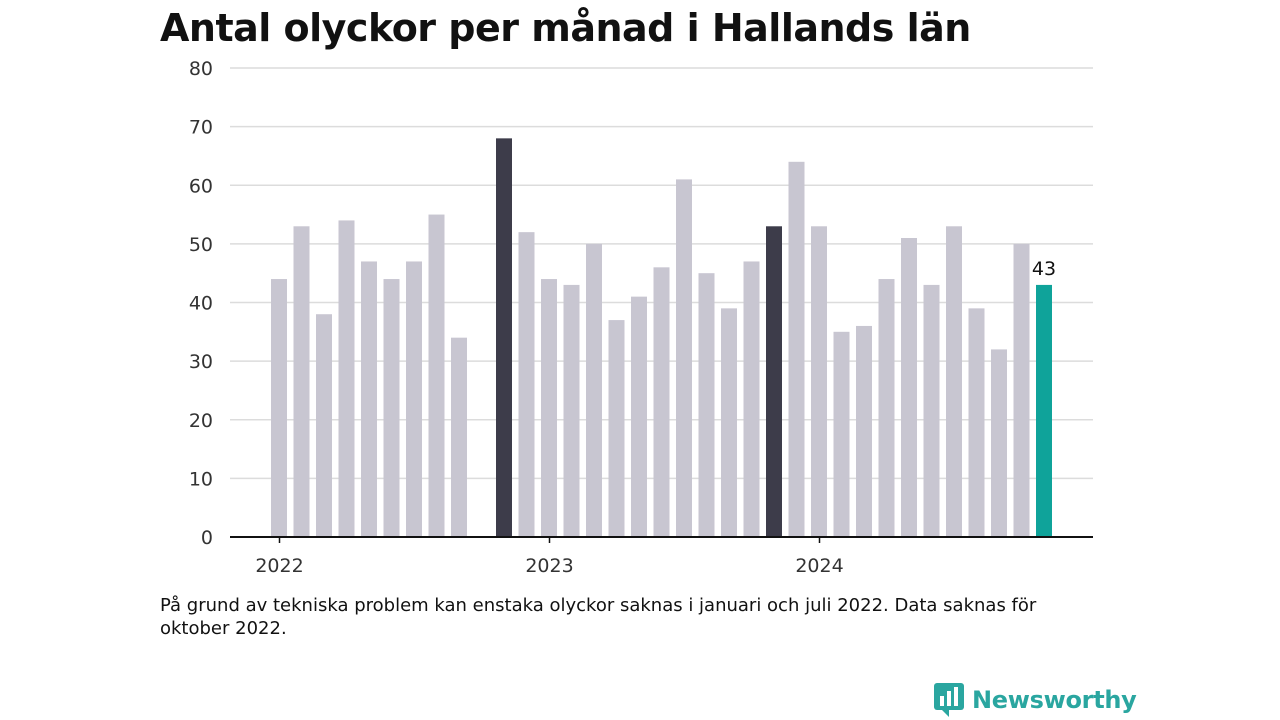 This screenshot has width=1280, height=720. I want to click on y-tick-label: 30, so click(201, 362).